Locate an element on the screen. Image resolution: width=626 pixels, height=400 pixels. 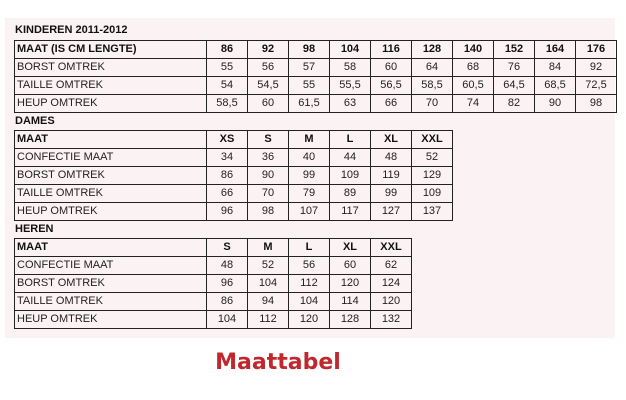
table-row: BORST OMTREK 55 56 57 58 60 64 68 76 84 92 is located at coordinates (315, 67).